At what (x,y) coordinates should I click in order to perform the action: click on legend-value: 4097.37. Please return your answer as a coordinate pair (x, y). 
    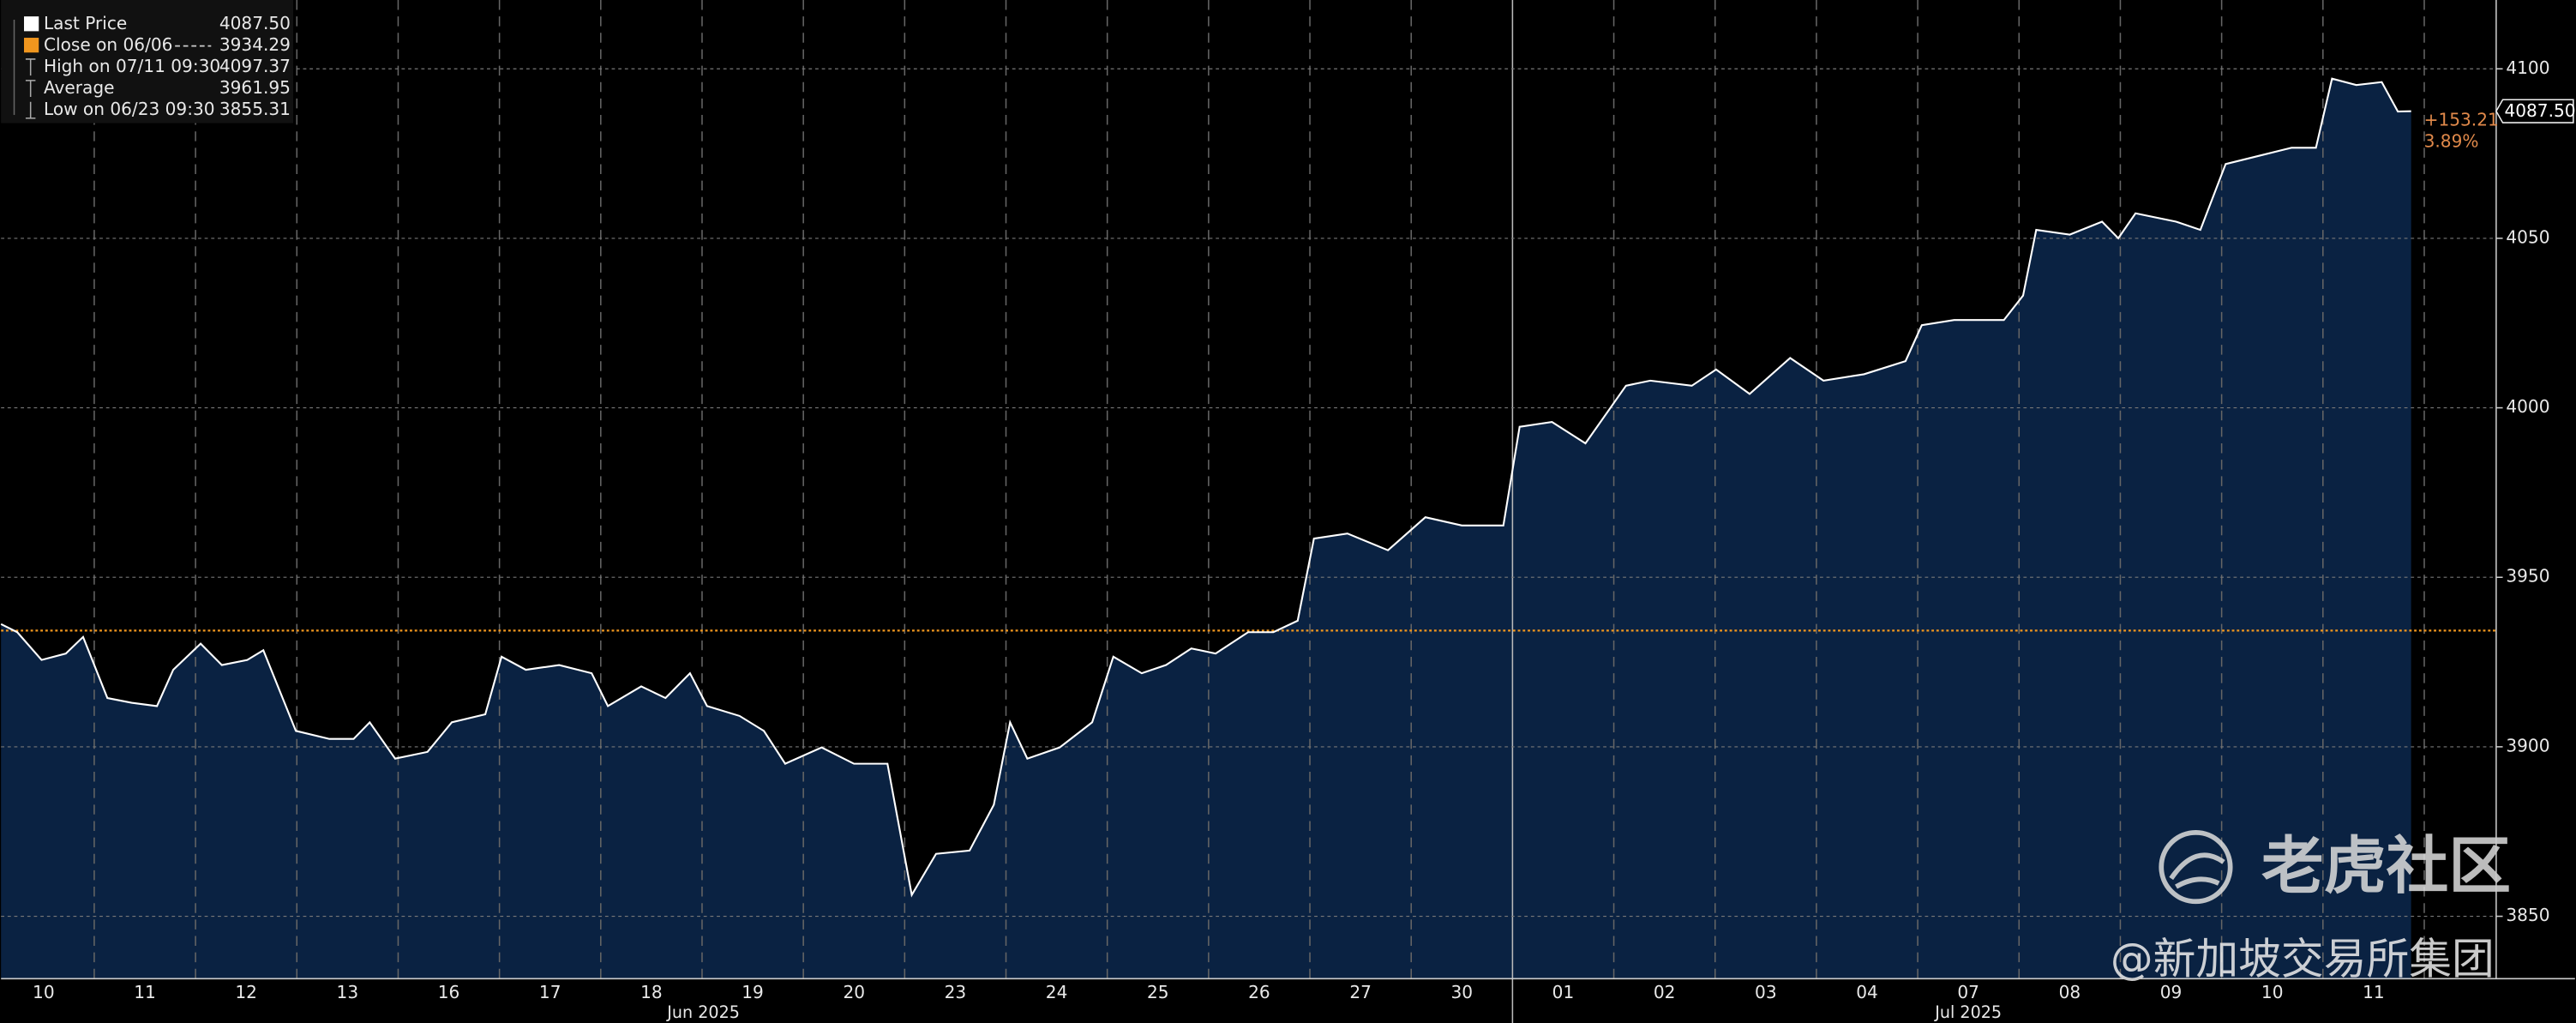
    Looking at the image, I should click on (255, 66).